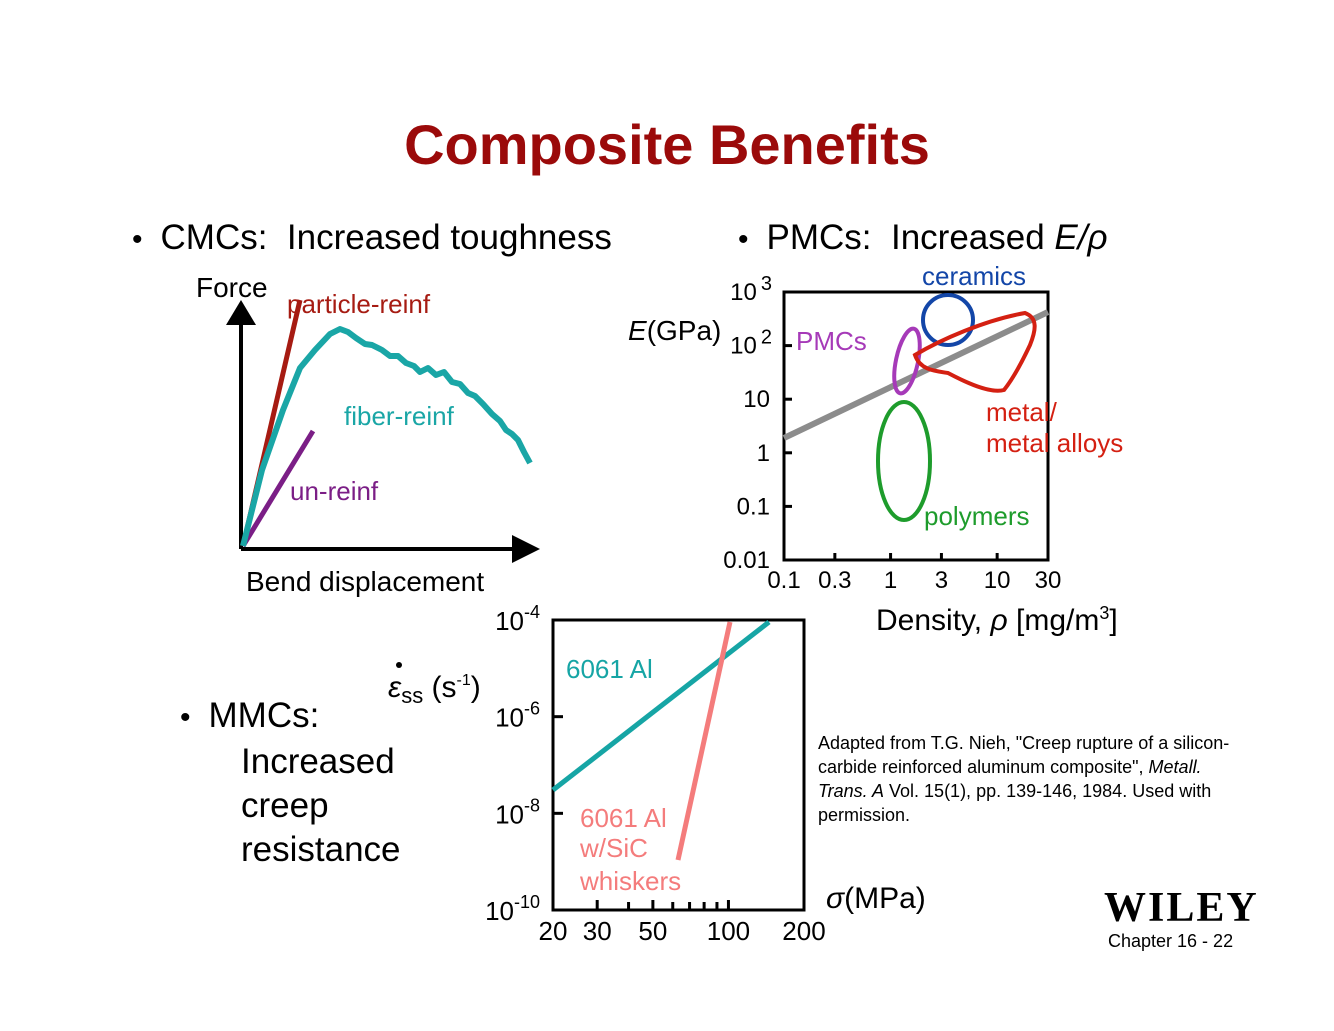  What do you see at coordinates (524, 764) in the screenshot?
I see `mmc-y-ticks: 10⁻⁴ 10⁻⁶ 10⁻⁸ 10⁻¹⁰` at bounding box center [524, 764].